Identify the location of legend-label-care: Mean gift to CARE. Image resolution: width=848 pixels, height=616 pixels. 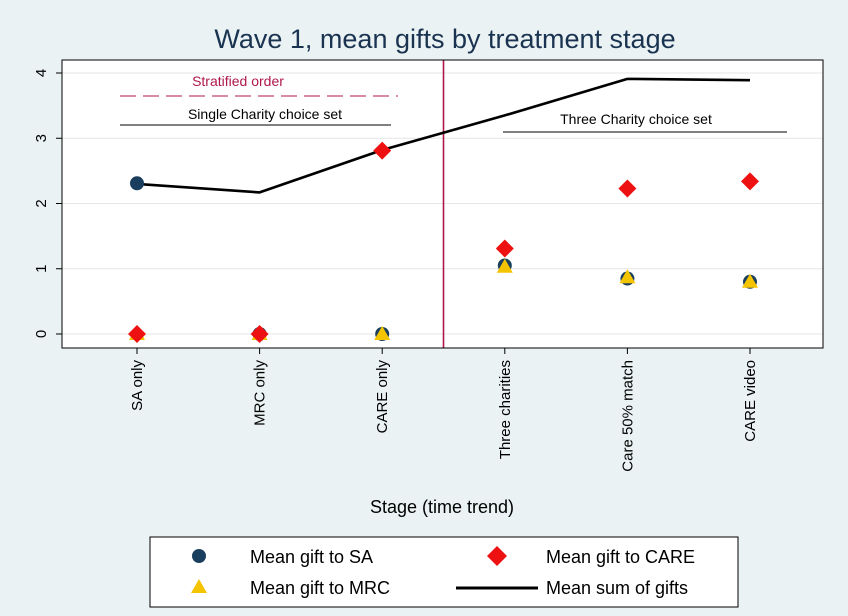
(620, 557).